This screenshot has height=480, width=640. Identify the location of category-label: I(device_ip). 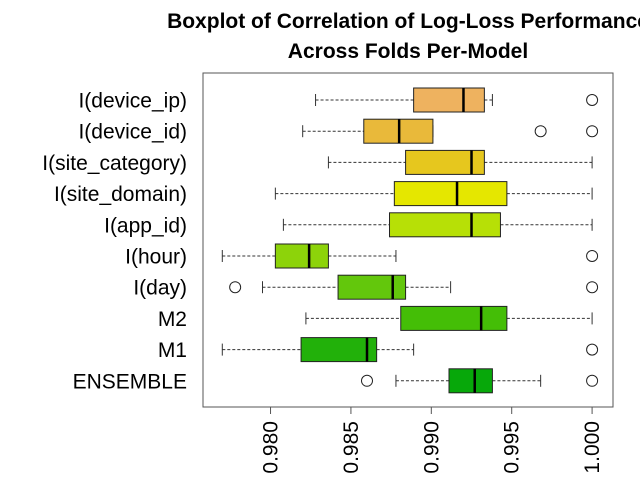
(132, 101).